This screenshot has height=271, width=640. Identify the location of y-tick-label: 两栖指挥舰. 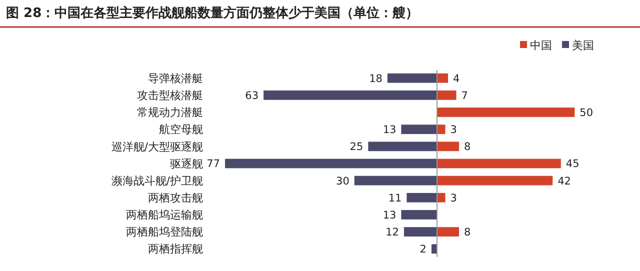
(175, 249).